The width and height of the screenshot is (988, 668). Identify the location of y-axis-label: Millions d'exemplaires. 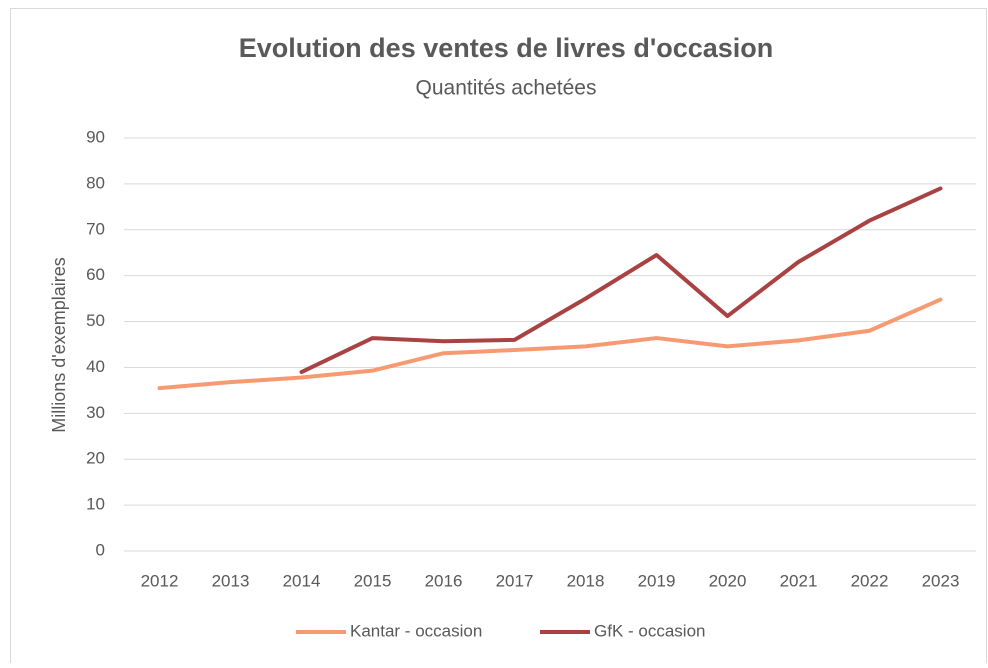
(59, 345).